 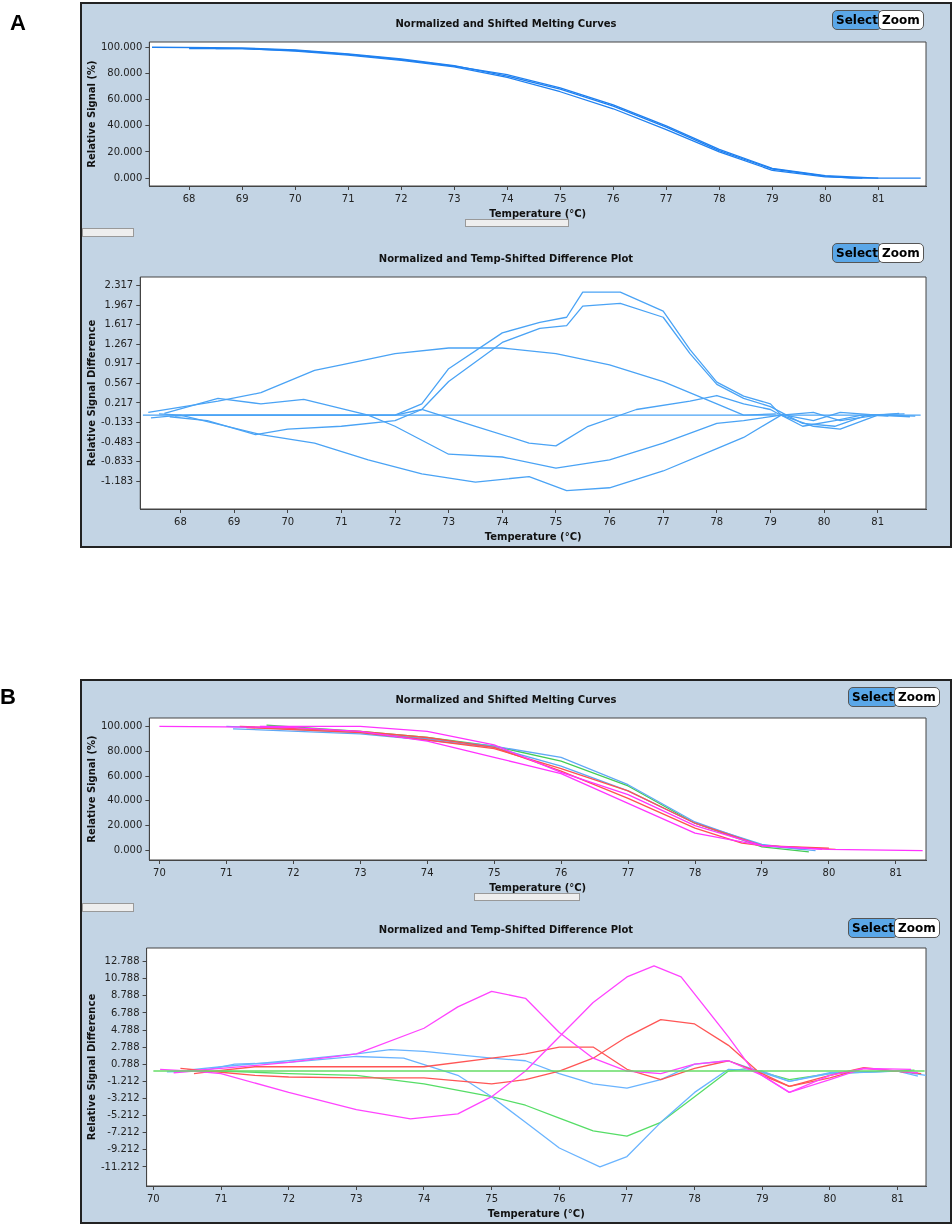 I want to click on y-tick-label: 1.617, so click(x=119, y=324).